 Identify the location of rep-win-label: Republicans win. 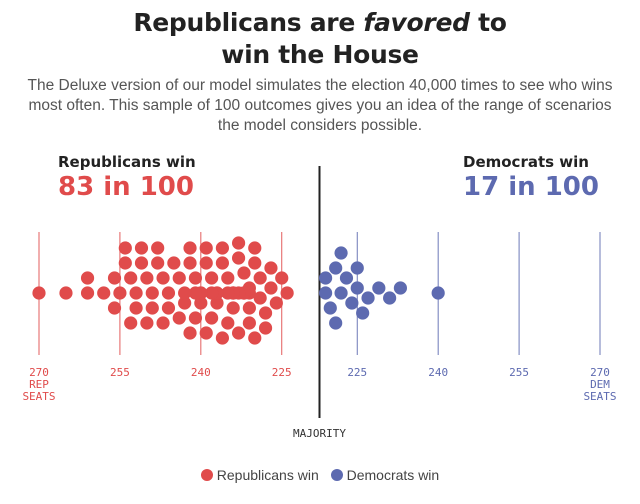
(127, 162).